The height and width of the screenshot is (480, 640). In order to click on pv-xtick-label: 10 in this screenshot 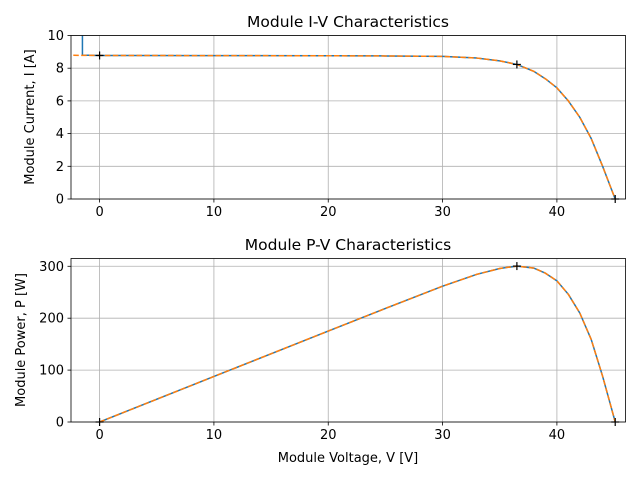, I will do `click(214, 435)`.